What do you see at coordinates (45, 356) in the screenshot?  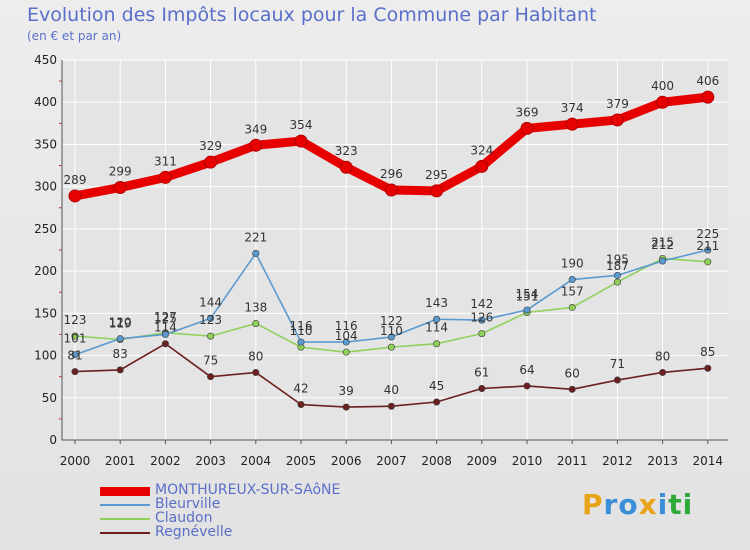 I see `y-tick-label: 100` at bounding box center [45, 356].